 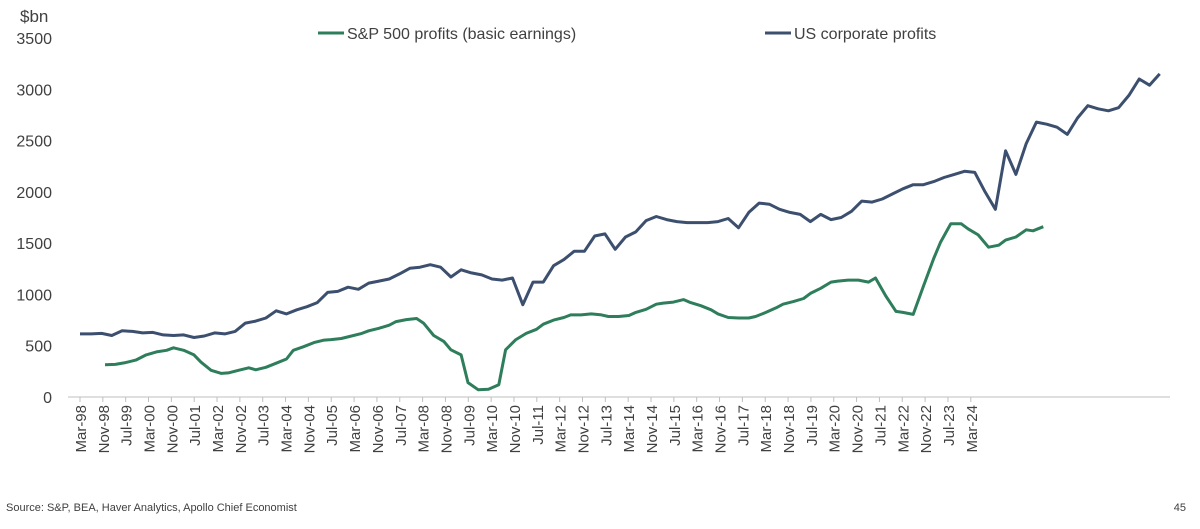 What do you see at coordinates (241, 429) in the screenshot?
I see `x-tick-label: Nov-02` at bounding box center [241, 429].